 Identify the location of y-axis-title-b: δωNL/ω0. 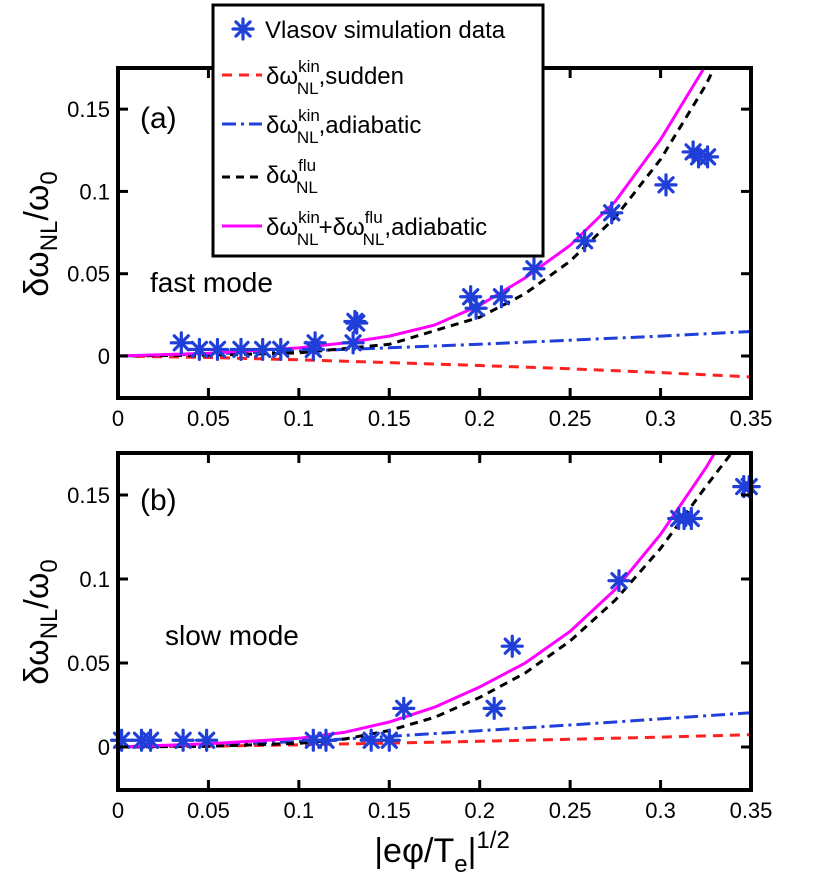
(40, 622).